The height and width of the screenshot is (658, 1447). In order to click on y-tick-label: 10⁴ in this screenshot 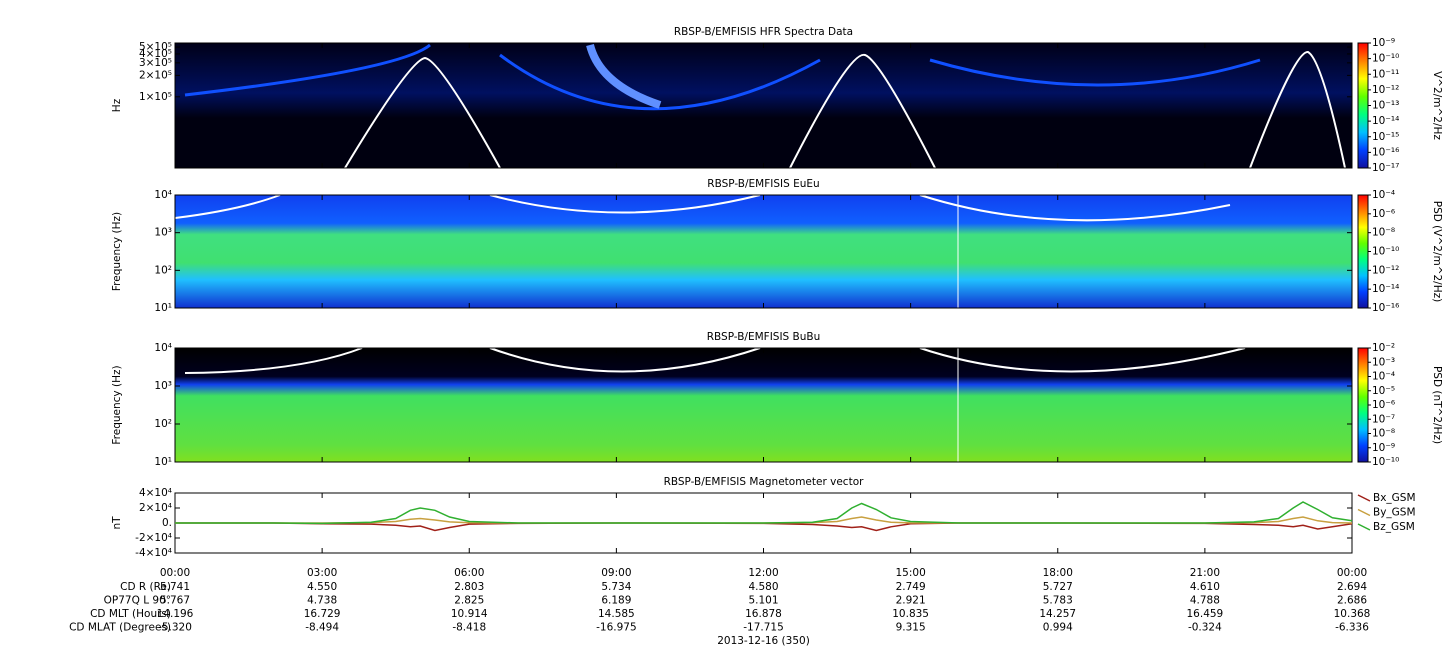, I will do `click(163, 195)`.